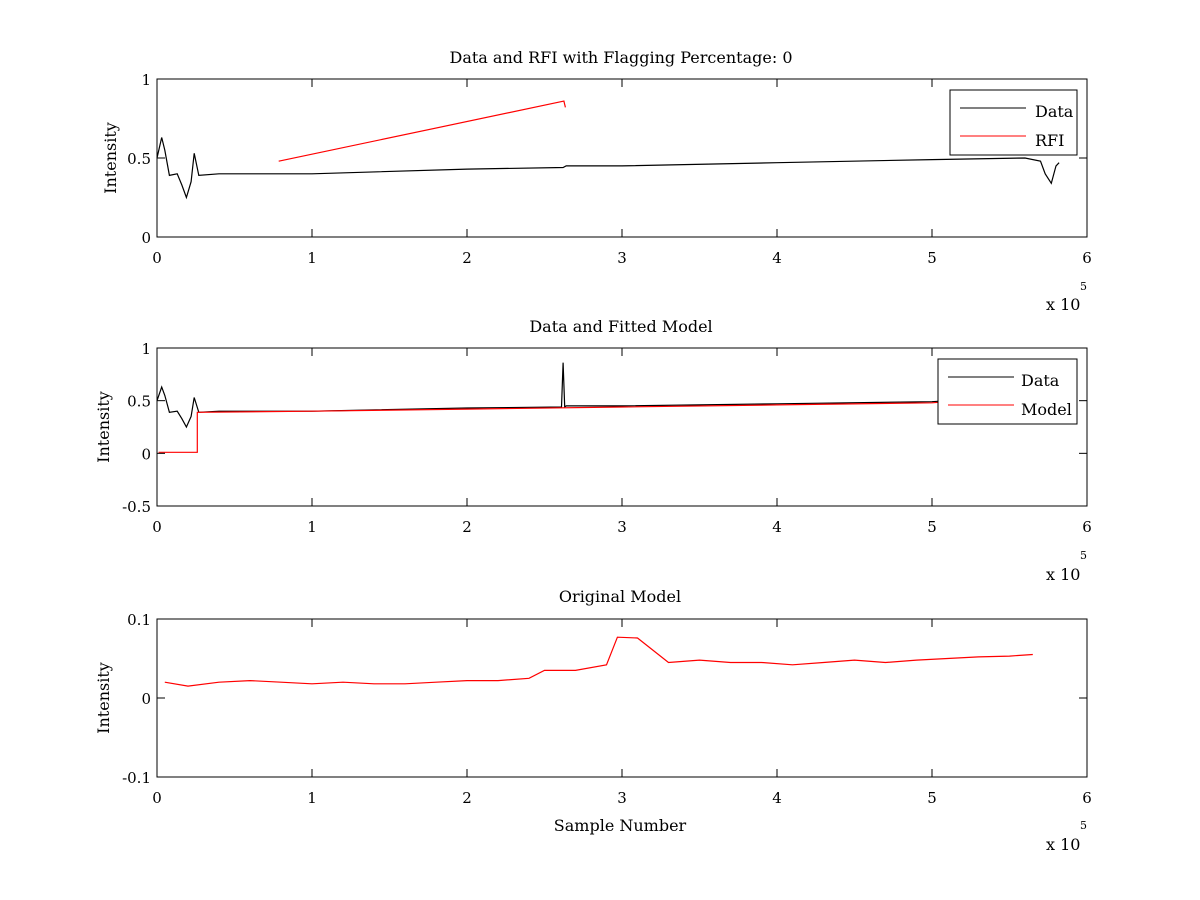  Describe the element at coordinates (553, 427) in the screenshot. I see `series-line-model` at that location.